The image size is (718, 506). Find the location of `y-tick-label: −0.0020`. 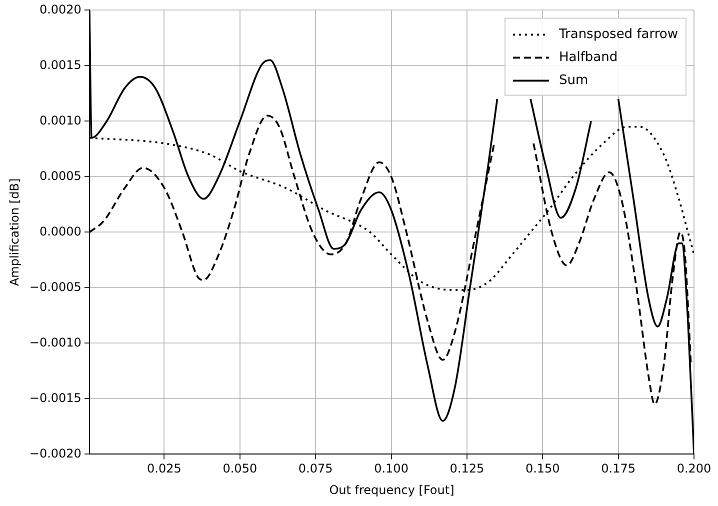

y-tick-label: −0.0020 is located at coordinates (55, 453).